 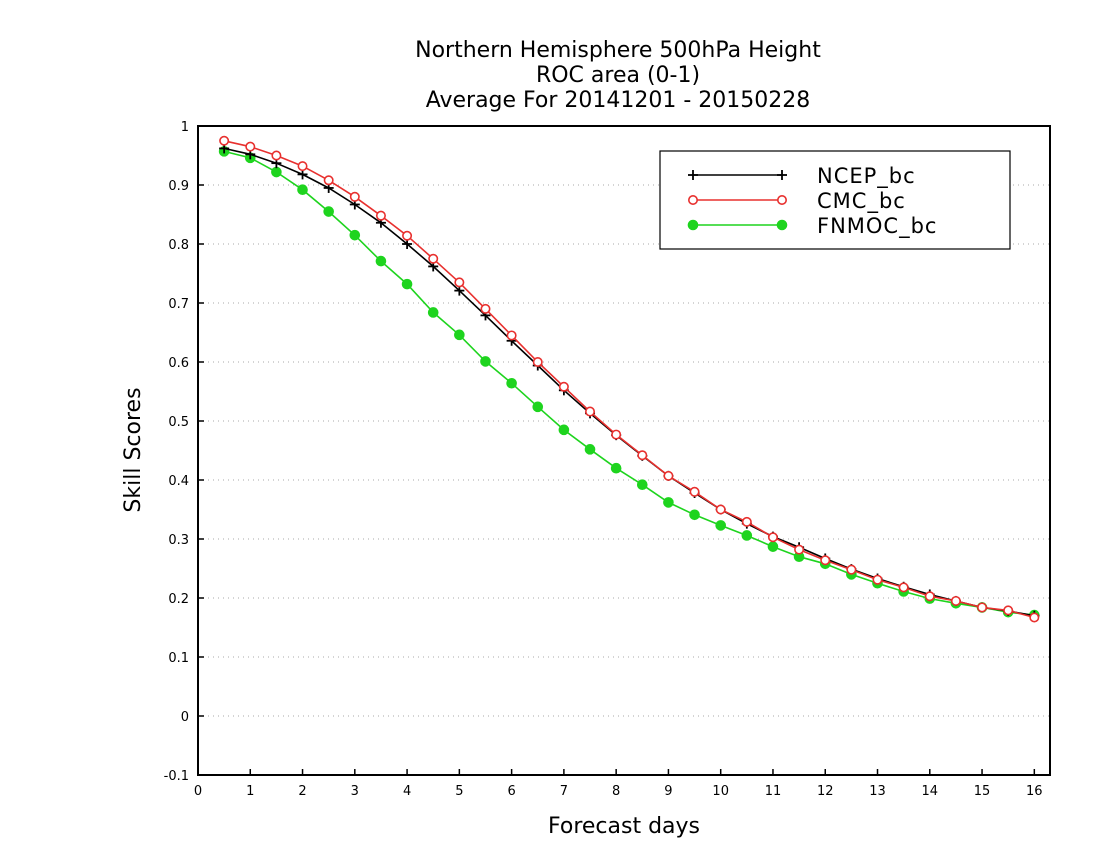 I want to click on x-tick-label: 5, so click(x=459, y=791).